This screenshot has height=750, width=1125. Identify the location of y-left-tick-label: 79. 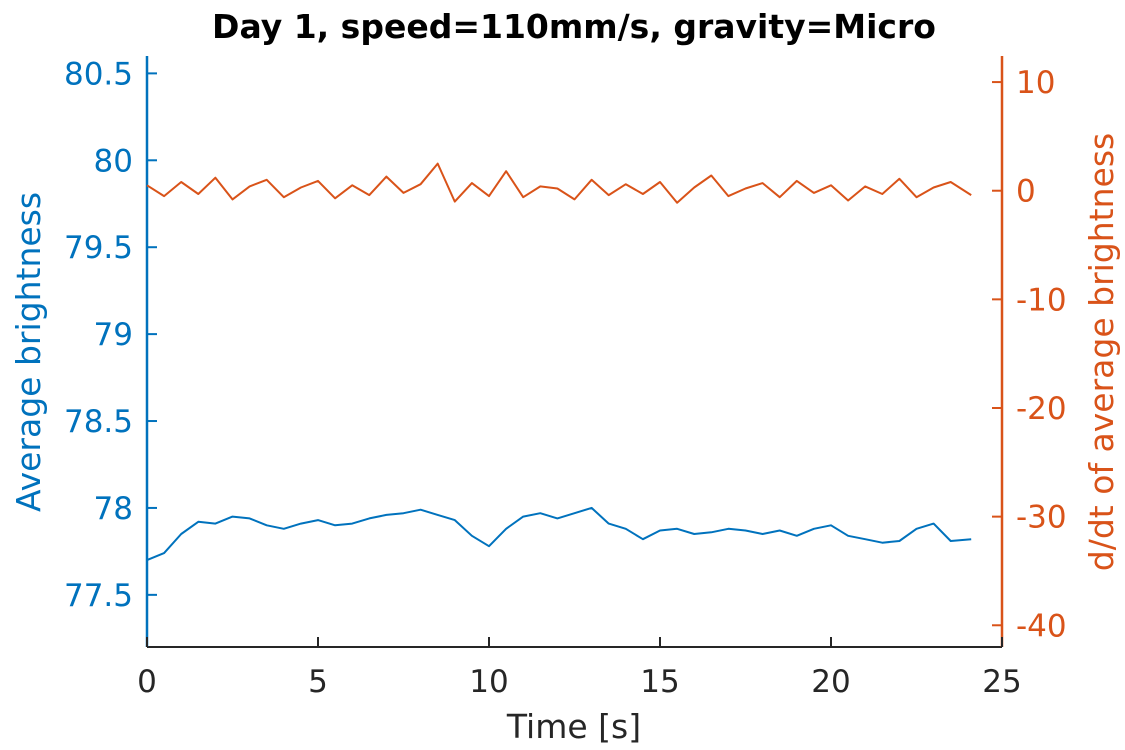
(113, 335).